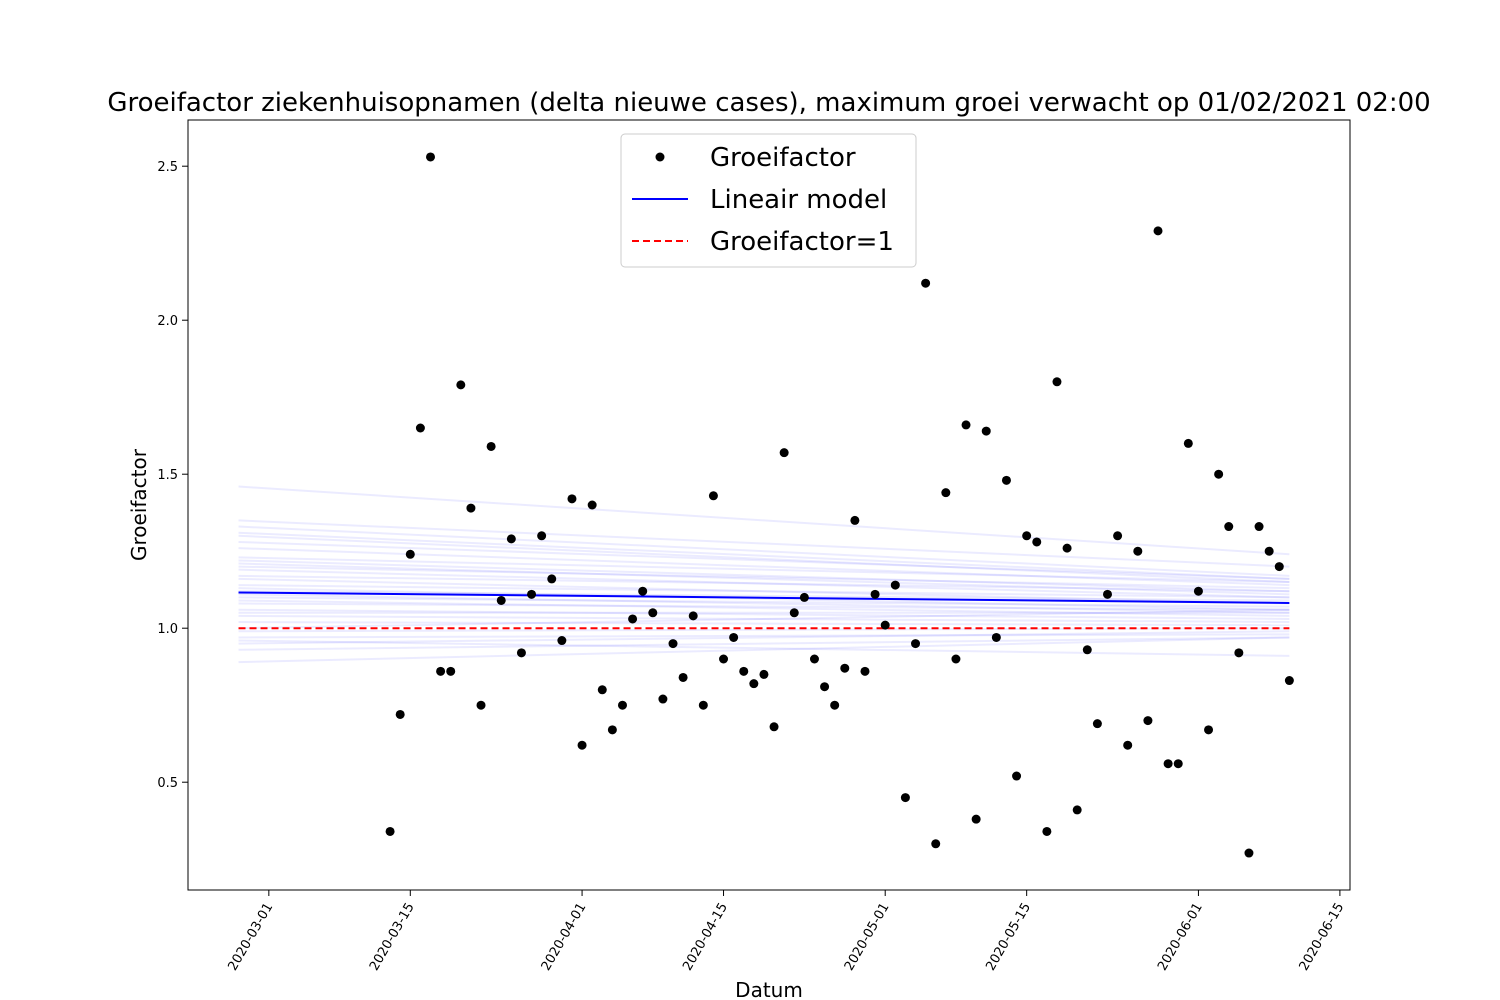  I want to click on legend-label-points: Groeifactor, so click(783, 158).